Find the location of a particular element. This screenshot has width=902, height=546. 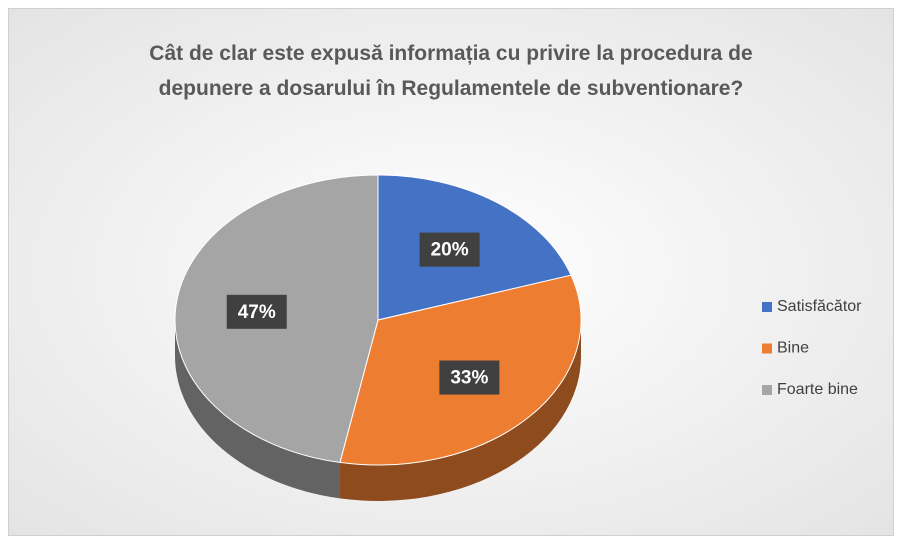

data-label: 20% is located at coordinates (450, 250).